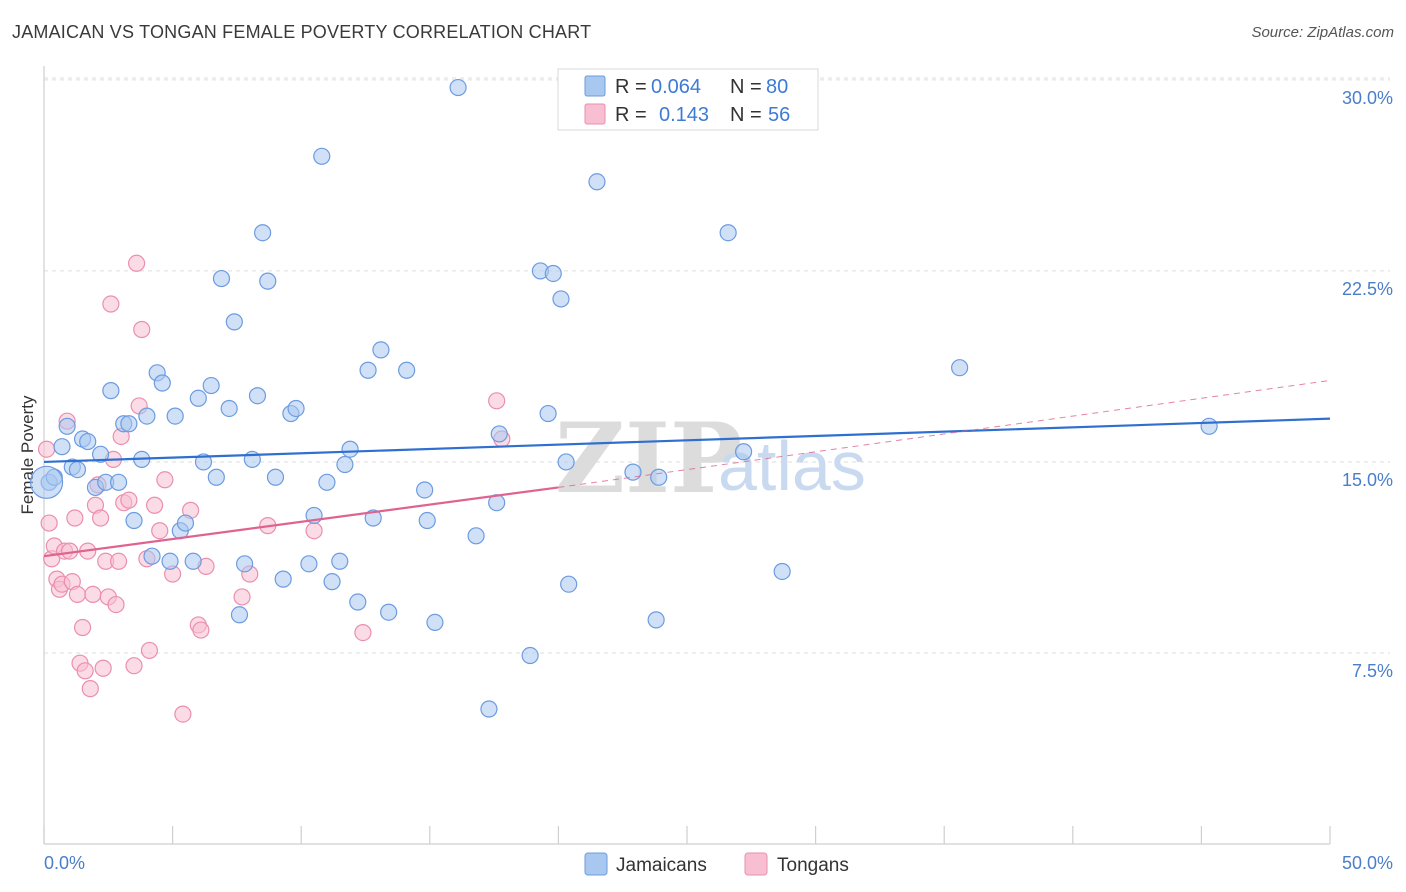  Describe the element at coordinates (676, 87) in the screenshot. I see `legend-r-value-1: 0.064` at that location.